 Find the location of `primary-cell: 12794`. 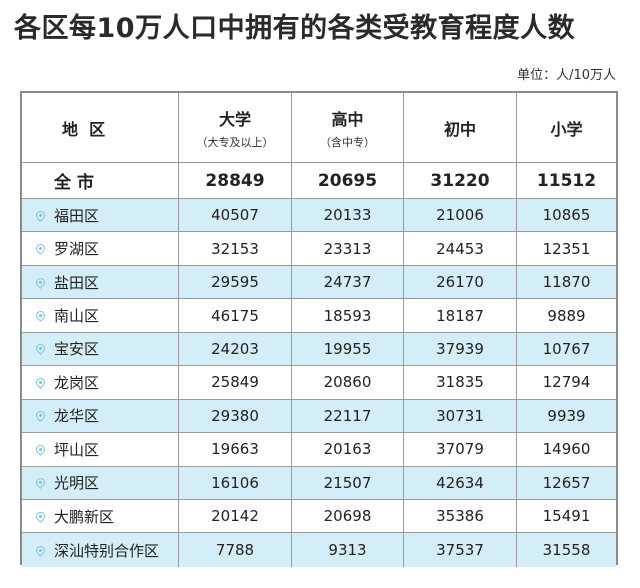

primary-cell: 12794 is located at coordinates (566, 382).